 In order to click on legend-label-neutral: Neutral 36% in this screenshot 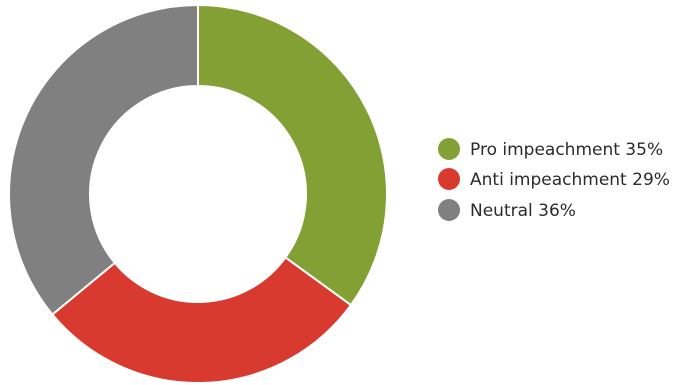, I will do `click(523, 211)`.